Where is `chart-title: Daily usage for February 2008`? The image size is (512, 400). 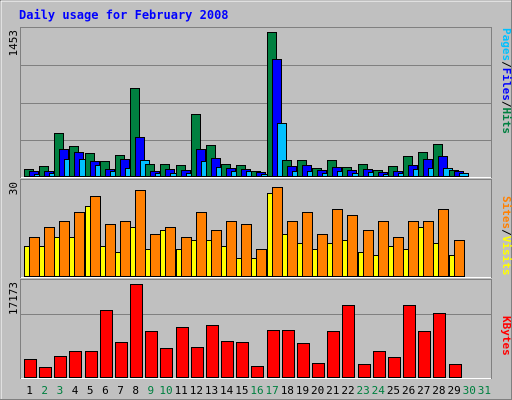
chart-title: Daily usage for February 2008 is located at coordinates (124, 15).